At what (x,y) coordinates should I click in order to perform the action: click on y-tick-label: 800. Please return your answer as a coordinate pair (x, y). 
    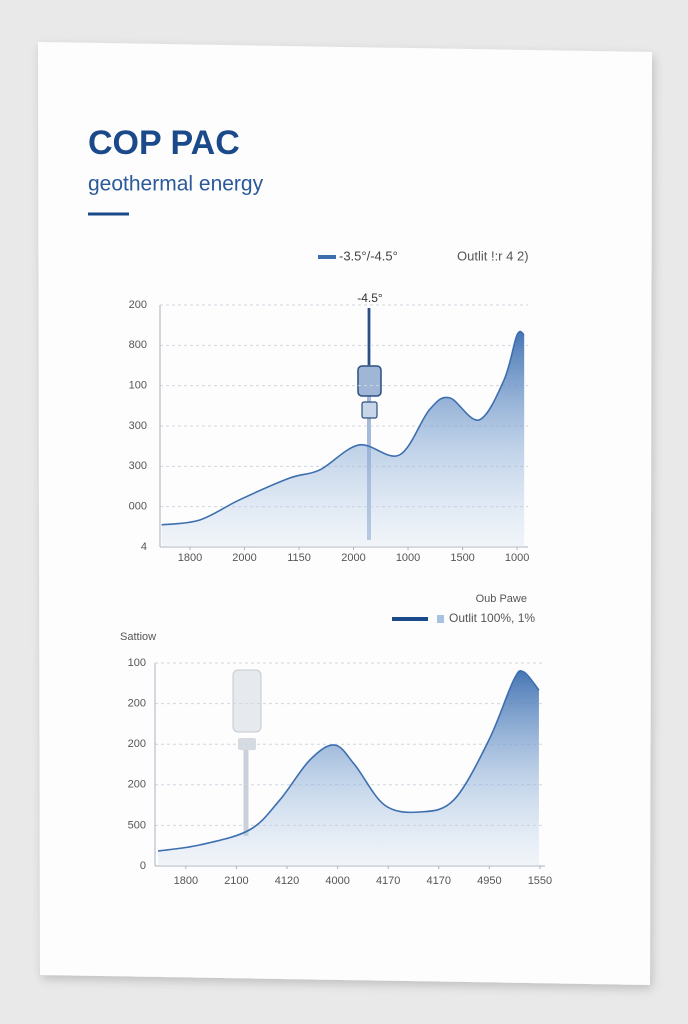
    Looking at the image, I should click on (138, 345).